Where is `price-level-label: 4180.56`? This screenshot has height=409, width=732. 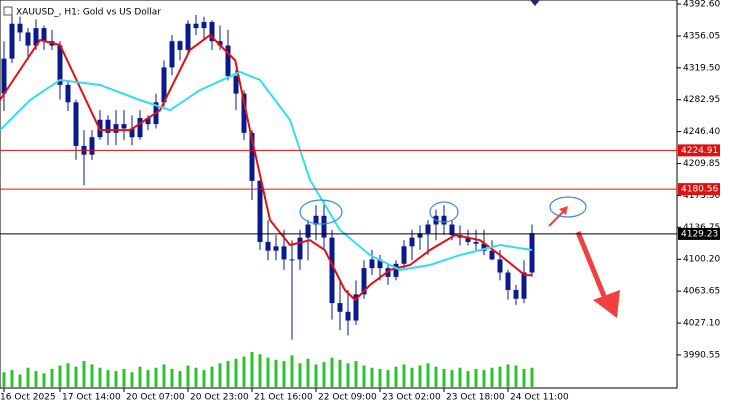
price-level-label: 4180.56 is located at coordinates (699, 190).